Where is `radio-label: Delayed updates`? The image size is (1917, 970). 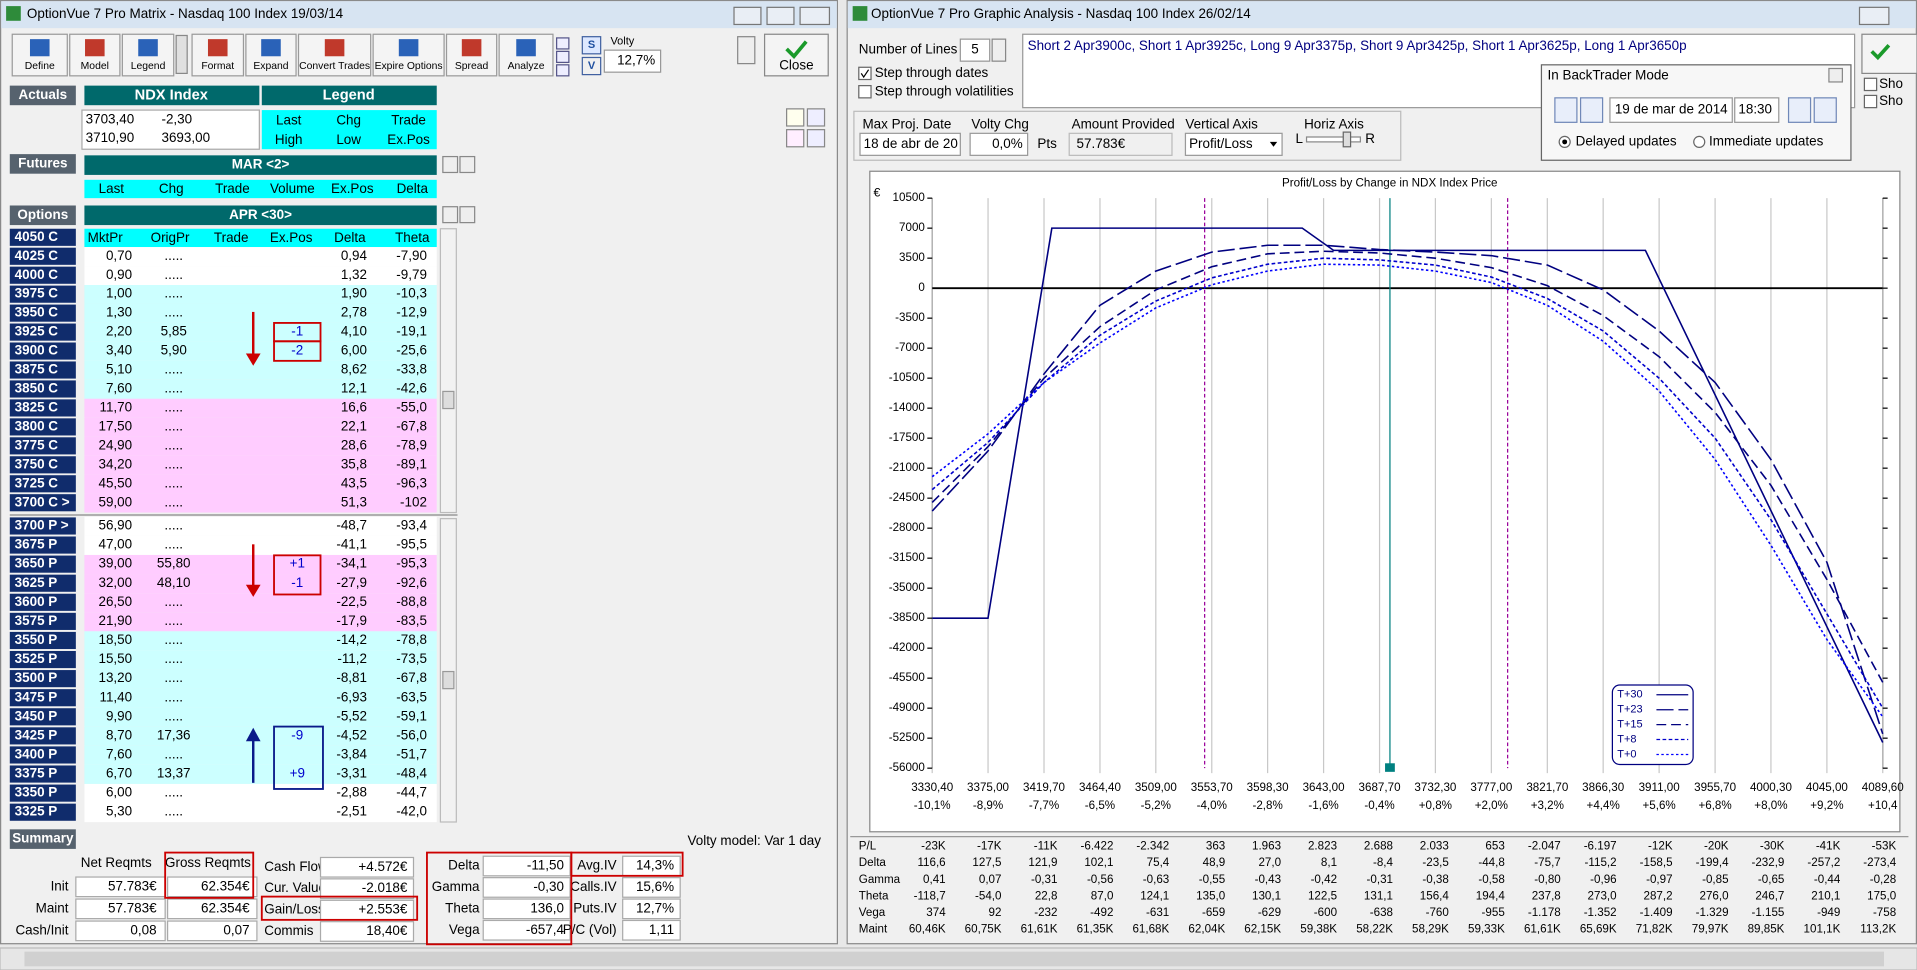 radio-label: Delayed updates is located at coordinates (1626, 140).